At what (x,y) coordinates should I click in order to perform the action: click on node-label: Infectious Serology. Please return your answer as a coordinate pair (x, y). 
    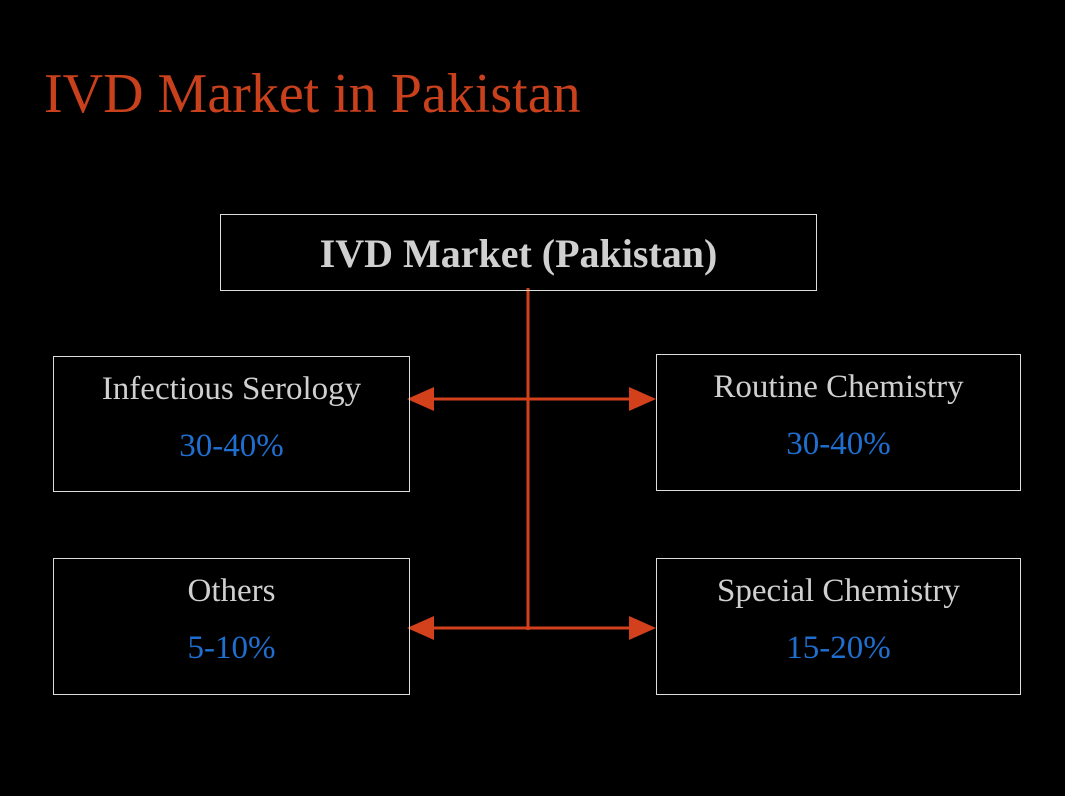
    Looking at the image, I should click on (231, 389).